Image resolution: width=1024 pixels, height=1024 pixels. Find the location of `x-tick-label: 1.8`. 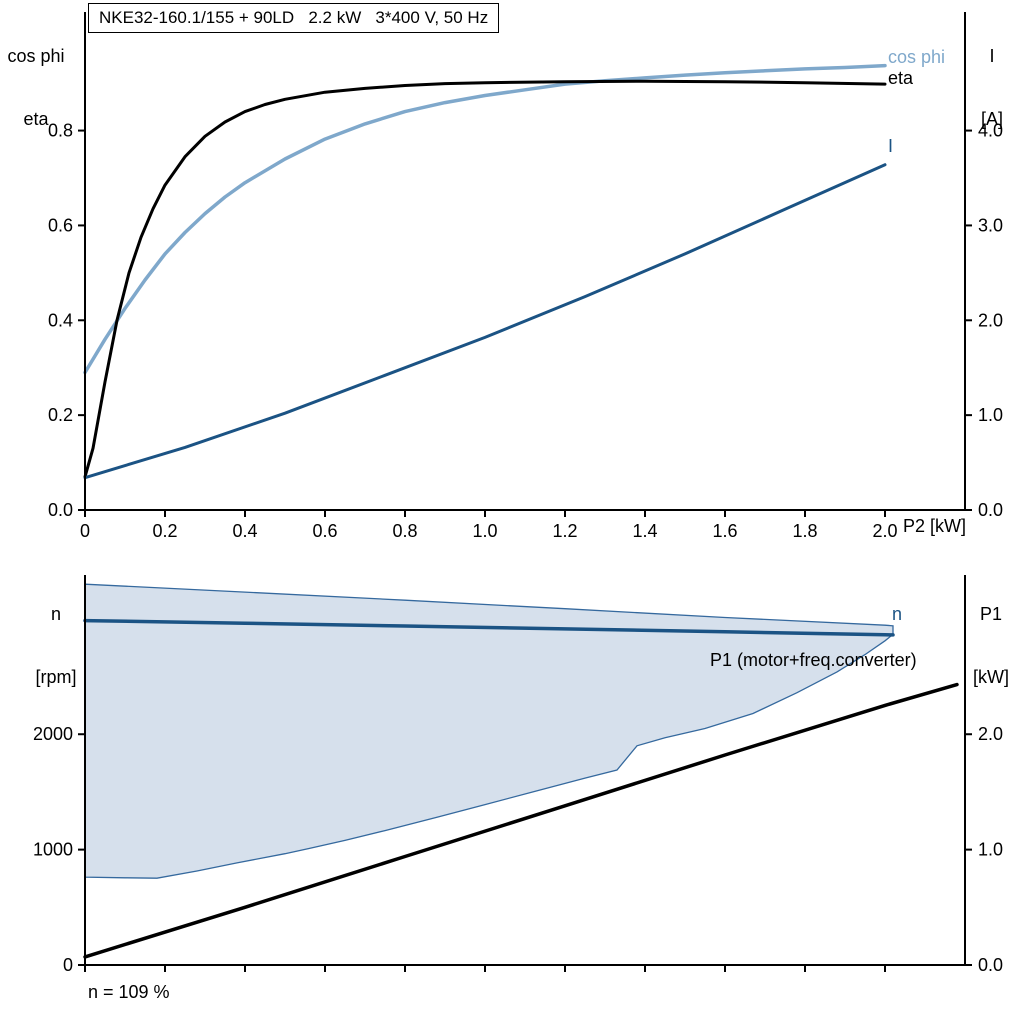

x-tick-label: 1.8 is located at coordinates (804, 531).